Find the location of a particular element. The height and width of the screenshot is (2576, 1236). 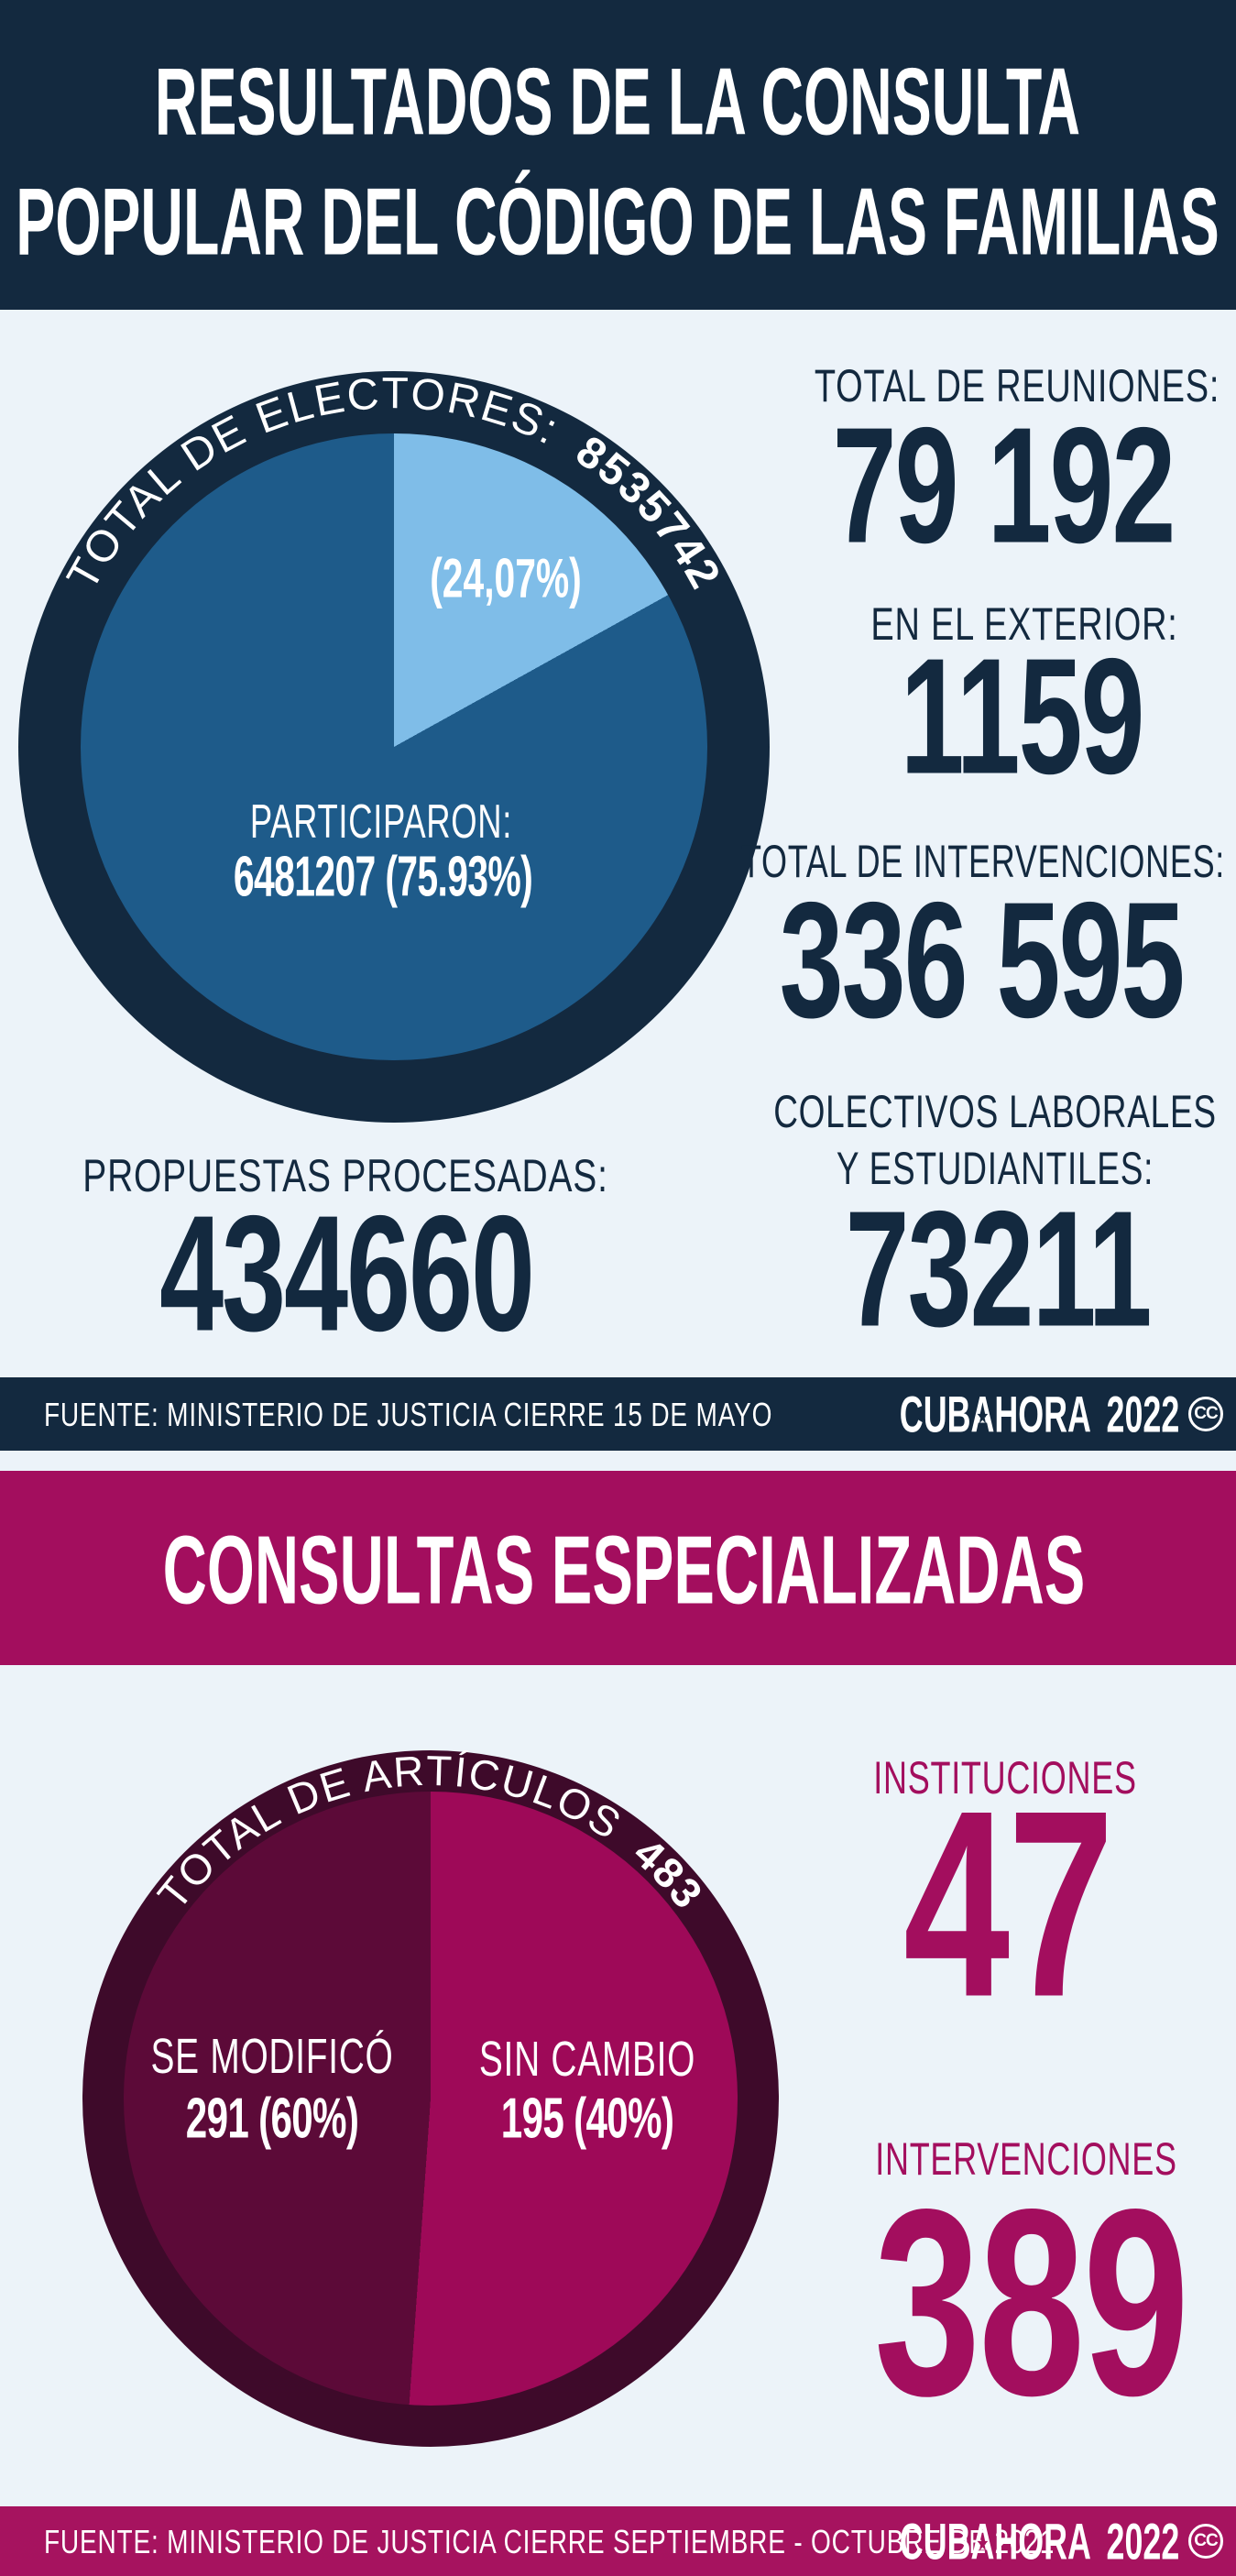

brand-letter-a-2: A ★ is located at coordinates (982, 2541).